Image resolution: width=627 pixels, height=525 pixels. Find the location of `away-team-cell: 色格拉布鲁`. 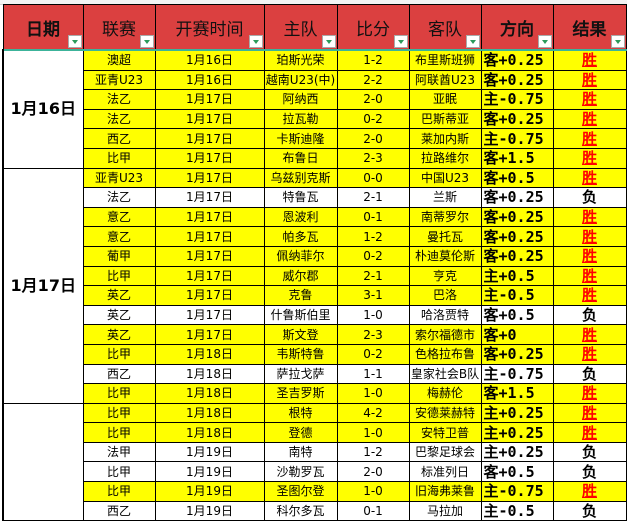

away-team-cell: 色格拉布鲁 is located at coordinates (445, 354).